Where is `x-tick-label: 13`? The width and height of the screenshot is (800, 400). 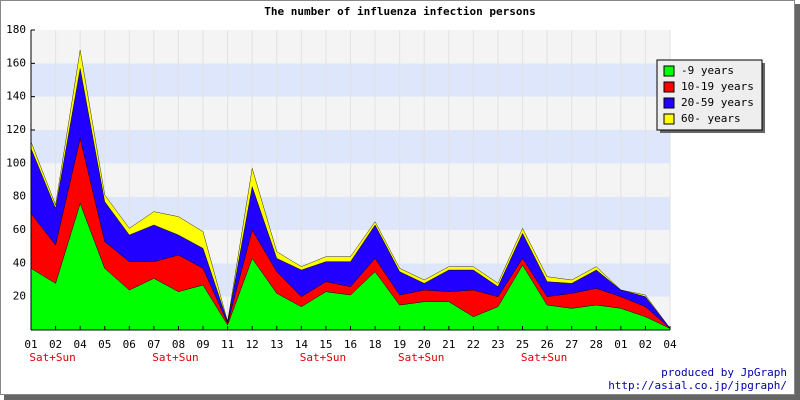 x-tick-label: 13 is located at coordinates (276, 344).